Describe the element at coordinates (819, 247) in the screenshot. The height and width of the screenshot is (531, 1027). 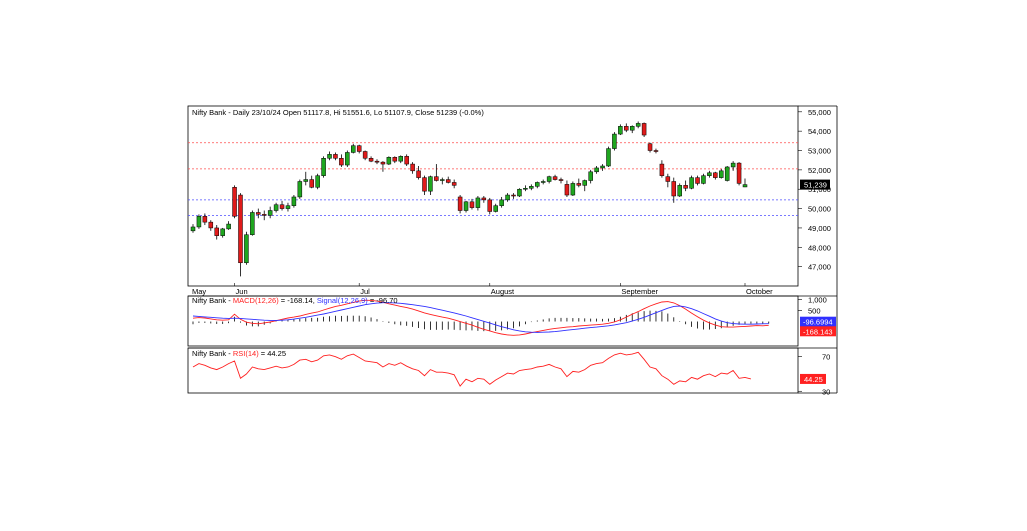
I see `price-y-tick-label: 48,000` at that location.